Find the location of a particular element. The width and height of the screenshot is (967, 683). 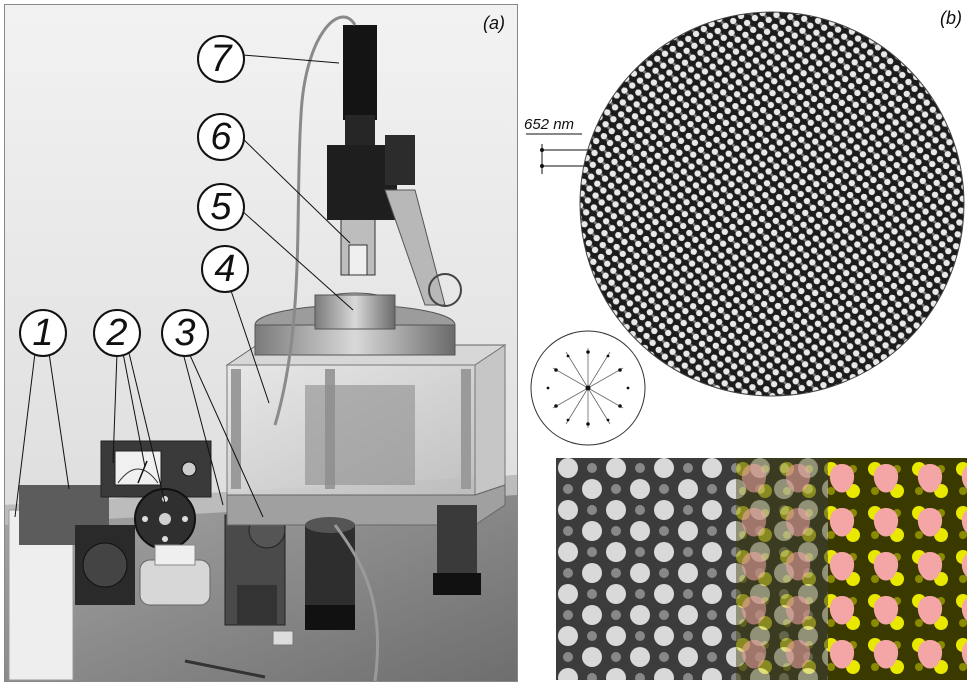

callout-4: 4 is located at coordinates (225, 269).